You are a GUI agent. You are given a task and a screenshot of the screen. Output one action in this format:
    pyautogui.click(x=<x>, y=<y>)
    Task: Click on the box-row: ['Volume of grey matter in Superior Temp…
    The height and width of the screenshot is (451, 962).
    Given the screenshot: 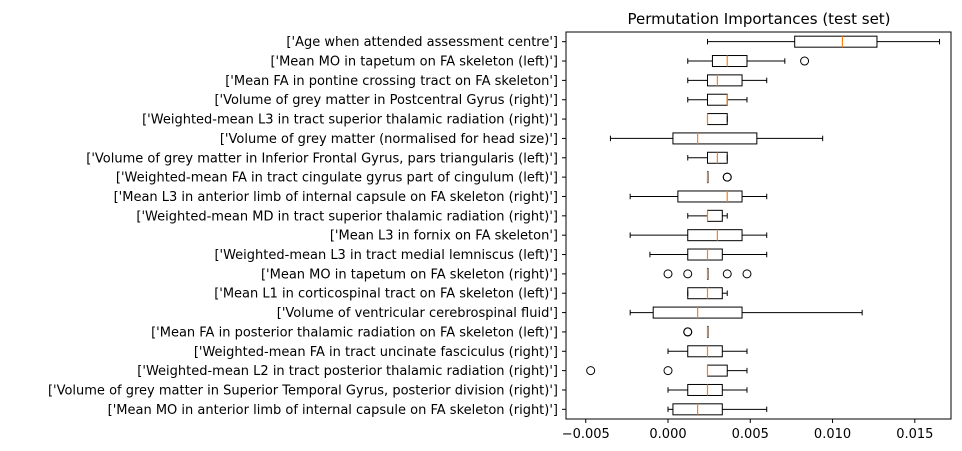 What is the action you would take?
    pyautogui.click(x=398, y=390)
    